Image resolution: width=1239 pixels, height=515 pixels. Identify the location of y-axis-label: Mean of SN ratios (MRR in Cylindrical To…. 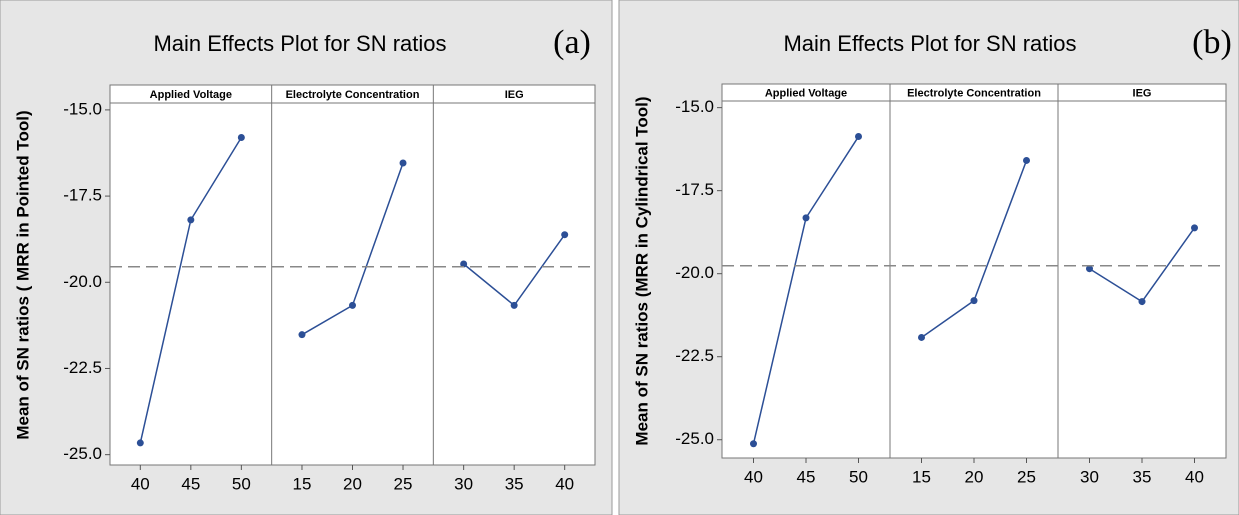
(641, 270).